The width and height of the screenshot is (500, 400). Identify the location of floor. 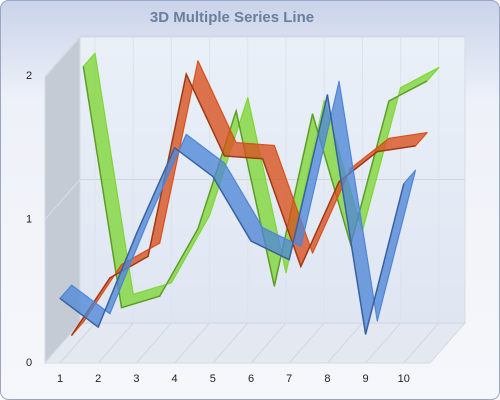
(255, 343).